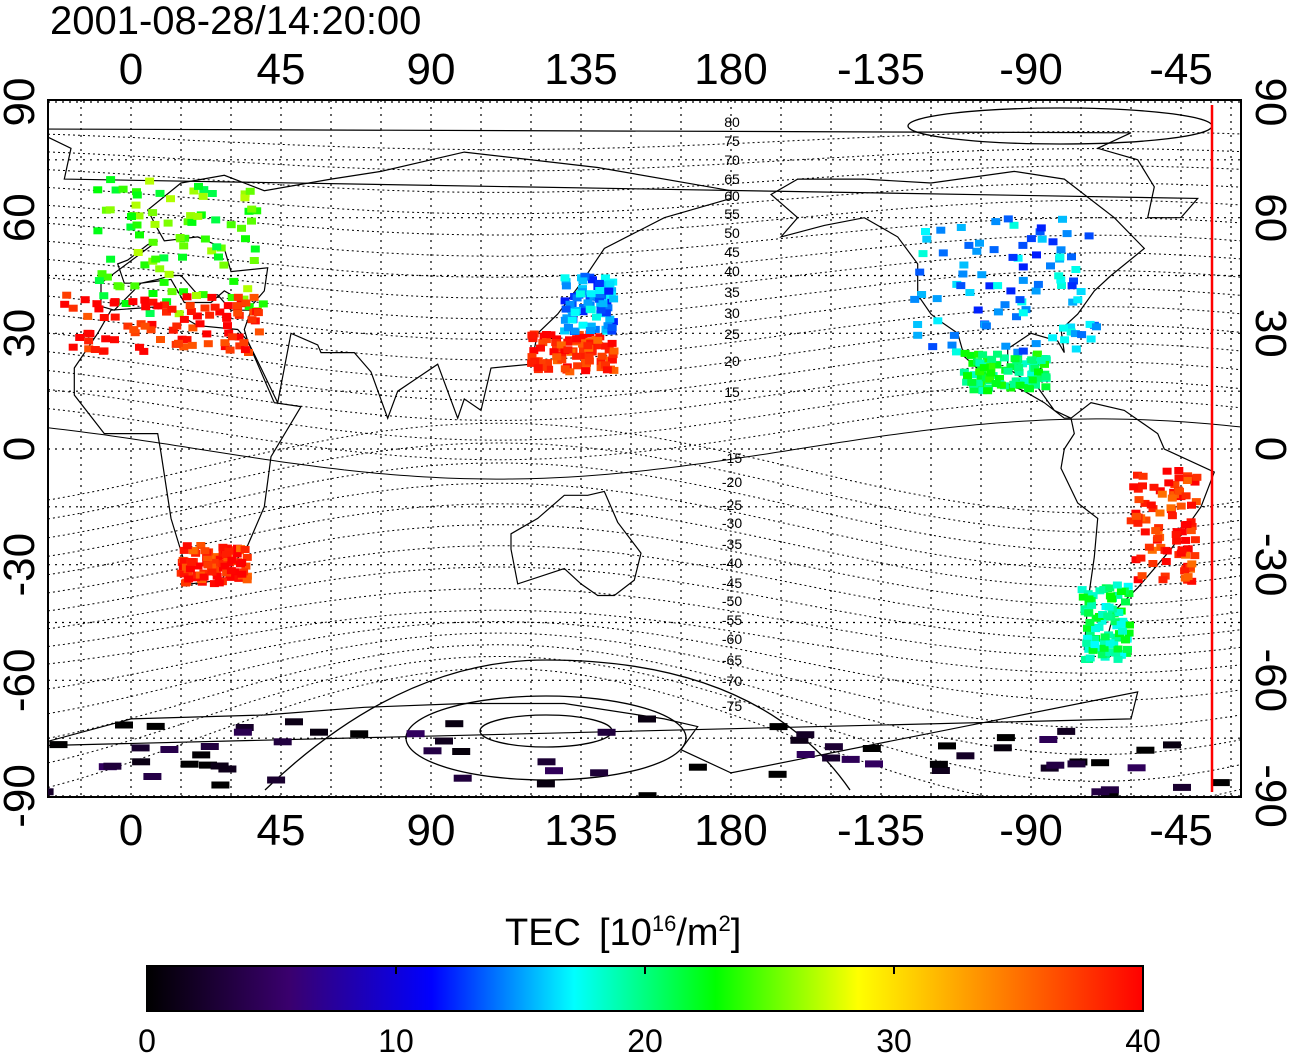  What do you see at coordinates (649, 984) in the screenshot?
I see `colorbar: TEC [1016/m2] 0 10 20 30 40` at bounding box center [649, 984].